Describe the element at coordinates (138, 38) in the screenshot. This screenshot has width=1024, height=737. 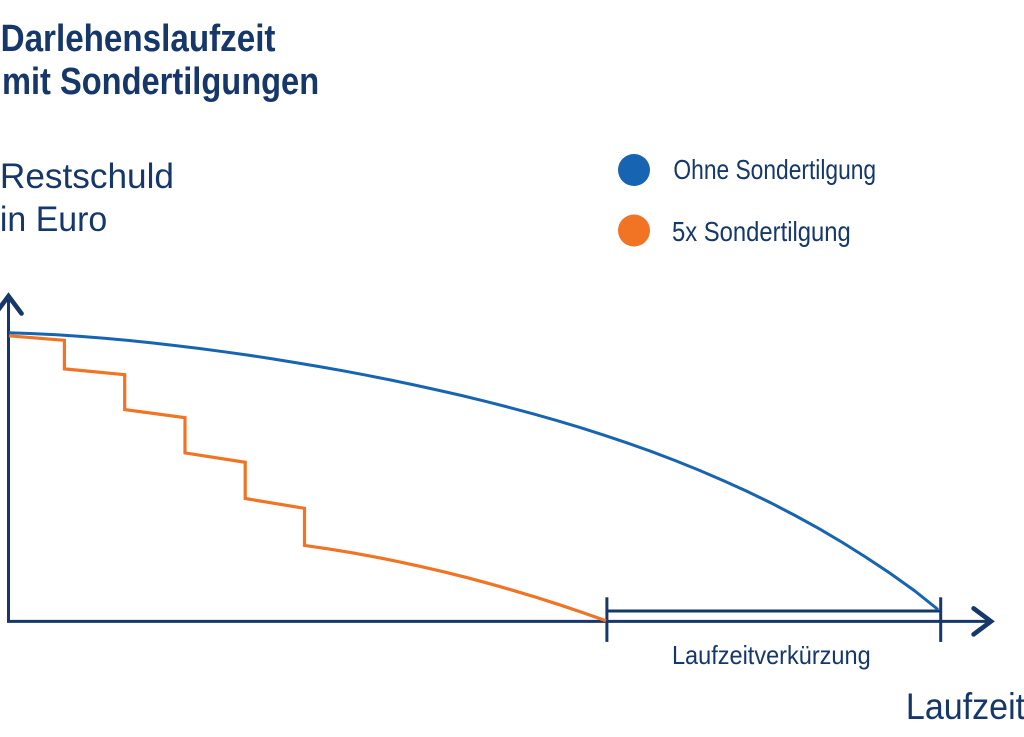
I see `svg-text: Darlehenslaufzeit` at that location.